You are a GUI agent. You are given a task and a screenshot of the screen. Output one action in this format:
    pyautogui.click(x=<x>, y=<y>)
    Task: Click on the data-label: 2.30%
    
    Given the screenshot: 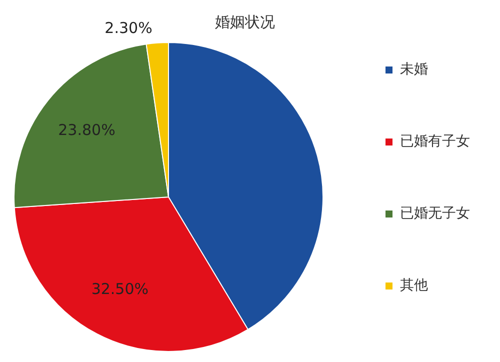 What is the action you would take?
    pyautogui.click(x=128, y=27)
    